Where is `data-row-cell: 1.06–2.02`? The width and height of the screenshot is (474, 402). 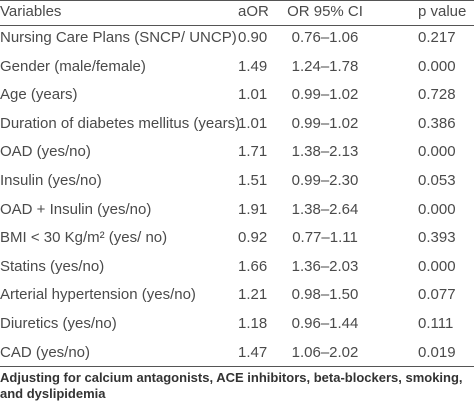
data-row-cell: 1.06–2.02 is located at coordinates (325, 352).